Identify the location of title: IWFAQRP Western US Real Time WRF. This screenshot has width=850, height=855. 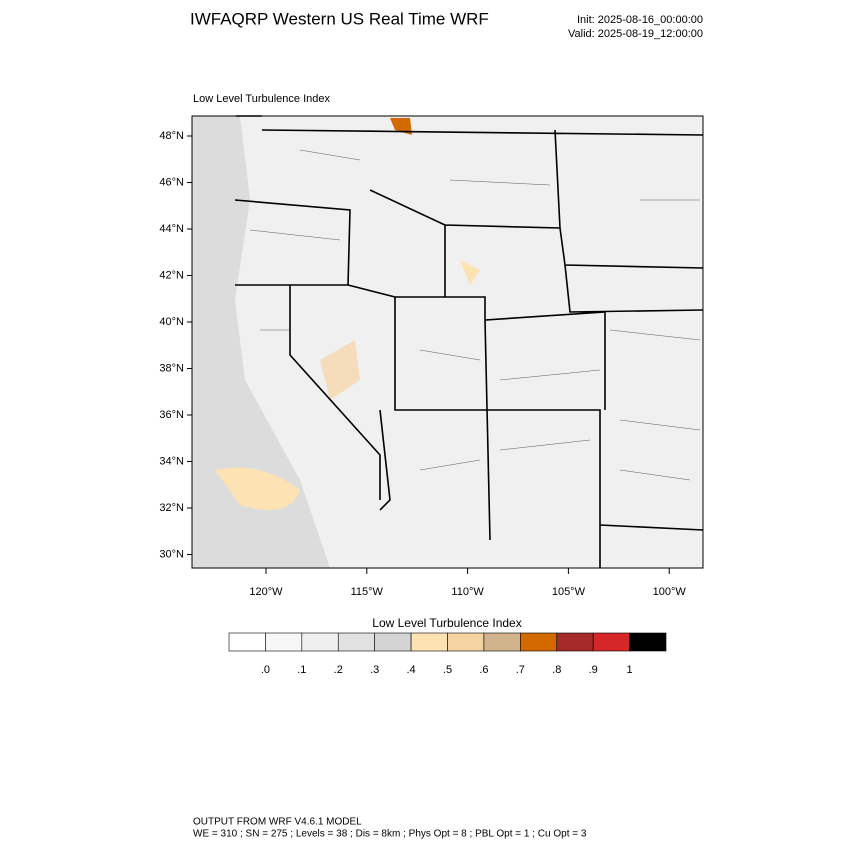
(339, 18).